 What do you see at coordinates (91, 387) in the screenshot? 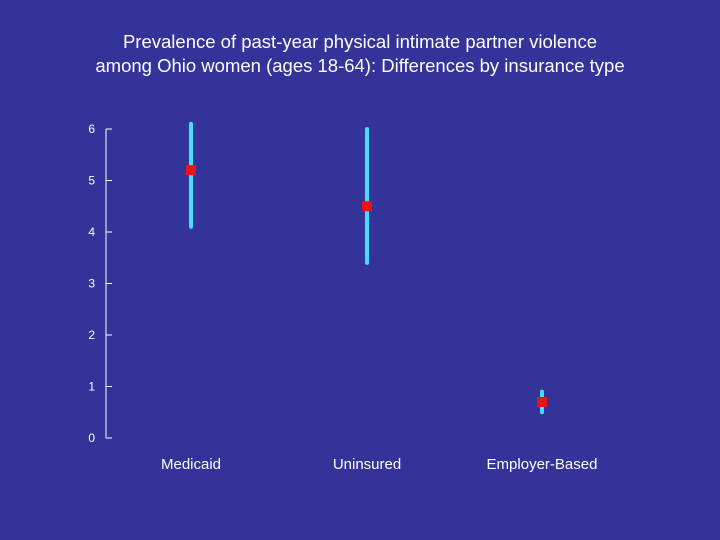
I see `y-tick-label-1: 1` at bounding box center [91, 387].